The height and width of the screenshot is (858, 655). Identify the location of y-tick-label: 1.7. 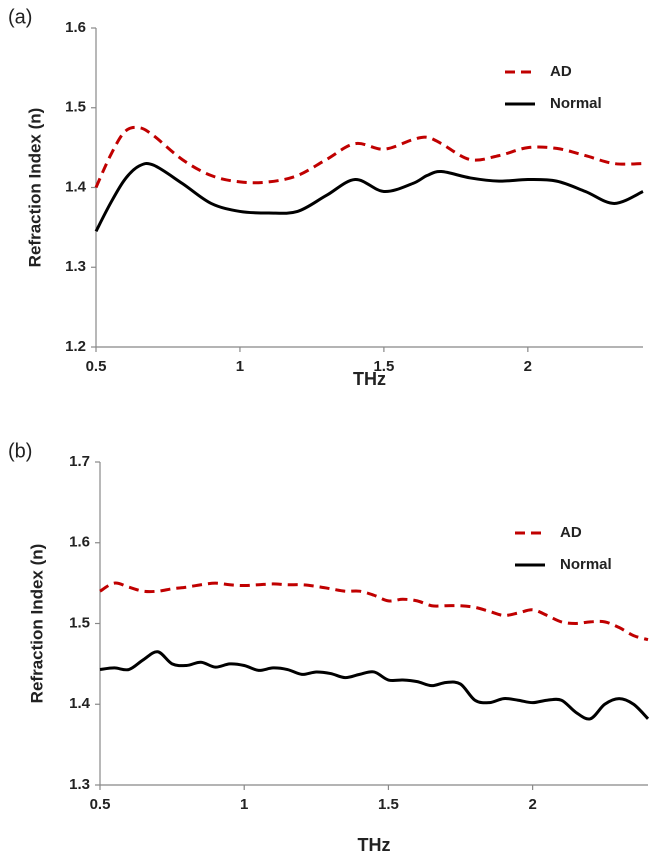
(79, 461).